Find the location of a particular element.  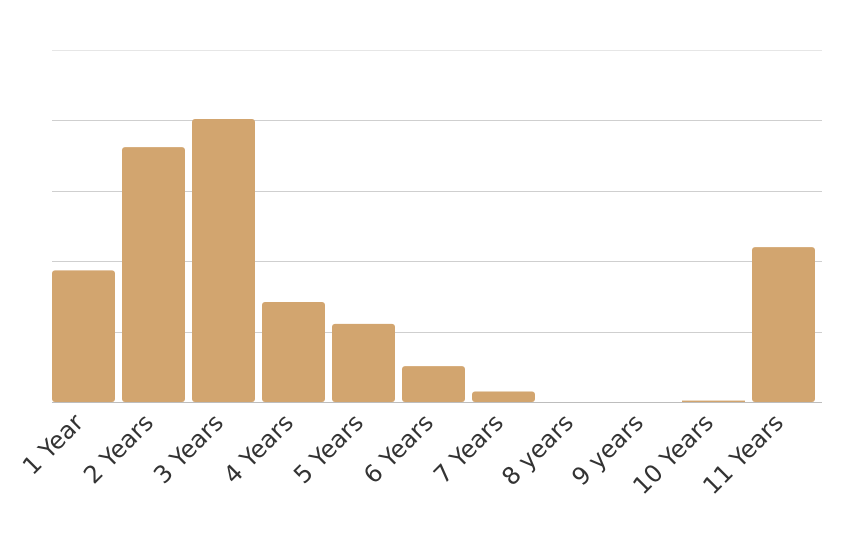

x-tick-label: 8 years is located at coordinates (537, 449).